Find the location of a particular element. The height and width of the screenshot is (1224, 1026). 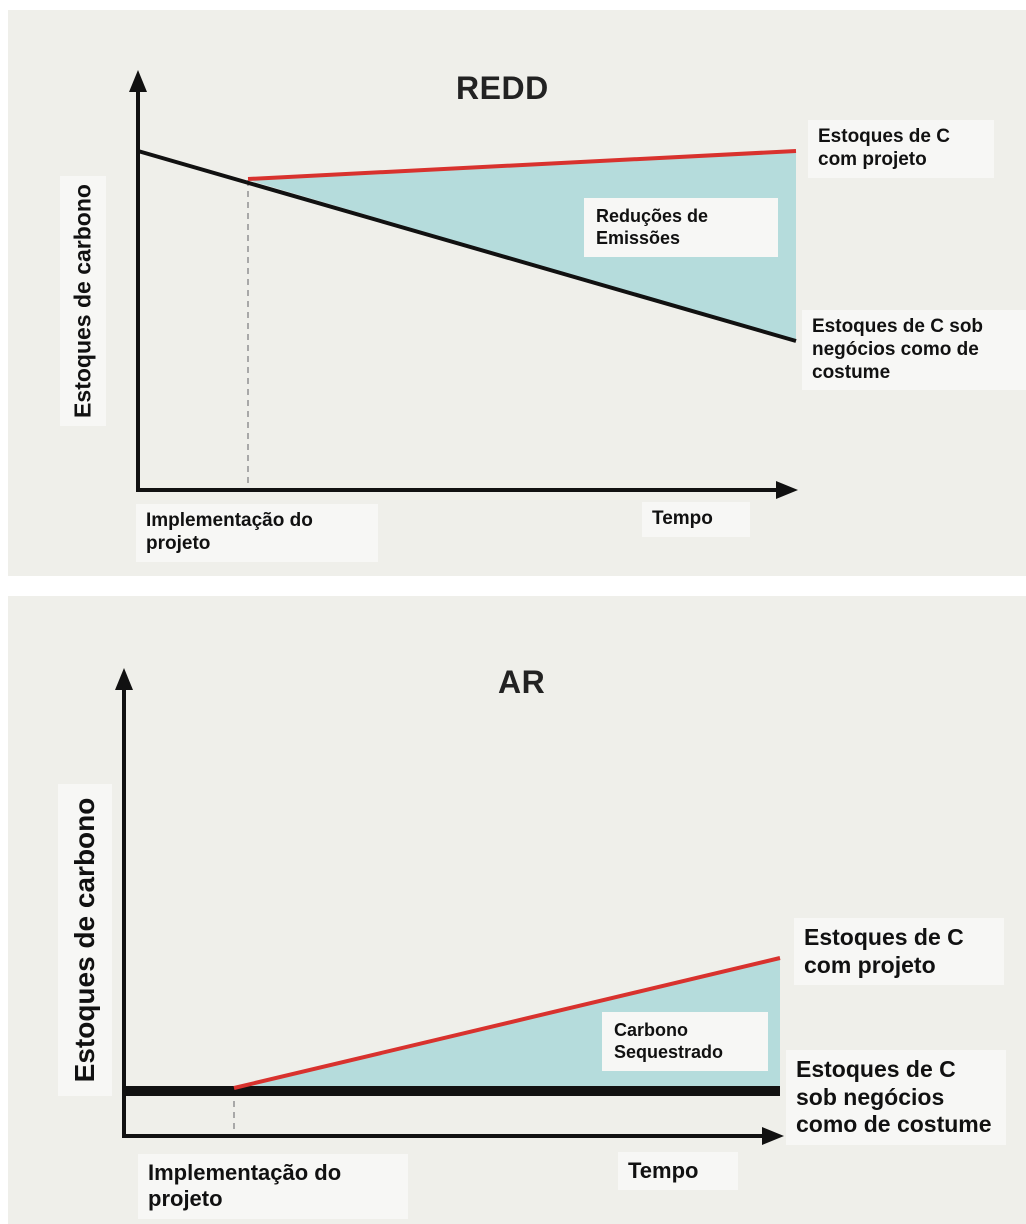

redd-time-label: Tempo is located at coordinates (696, 519).